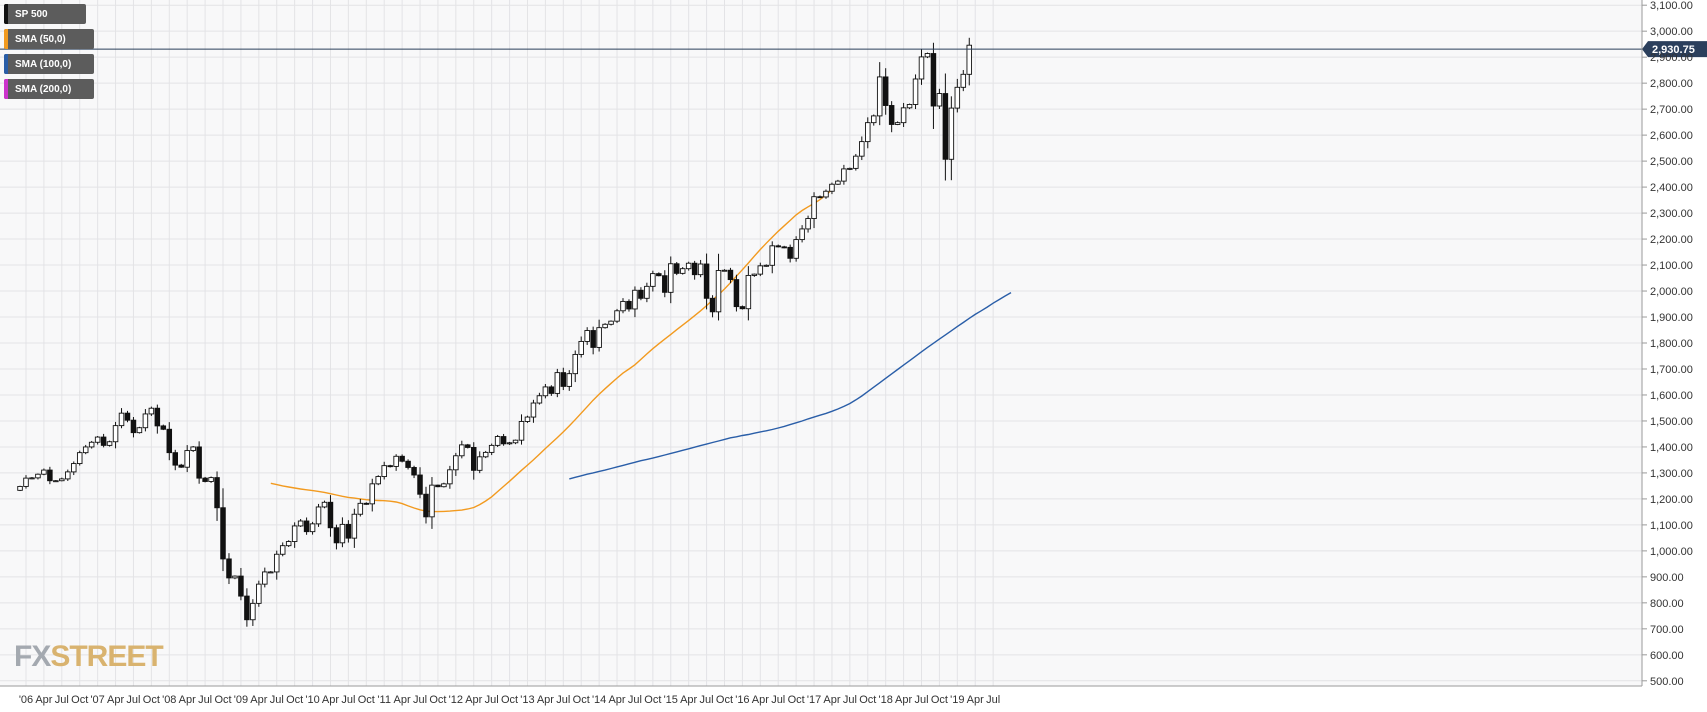 This screenshot has width=1707, height=712. Describe the element at coordinates (599, 700) in the screenshot. I see `x-tick-label: '14` at that location.